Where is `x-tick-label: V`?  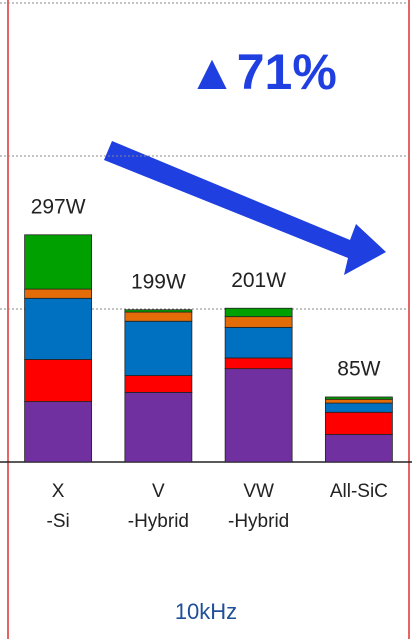
x-tick-label: V is located at coordinates (158, 491).